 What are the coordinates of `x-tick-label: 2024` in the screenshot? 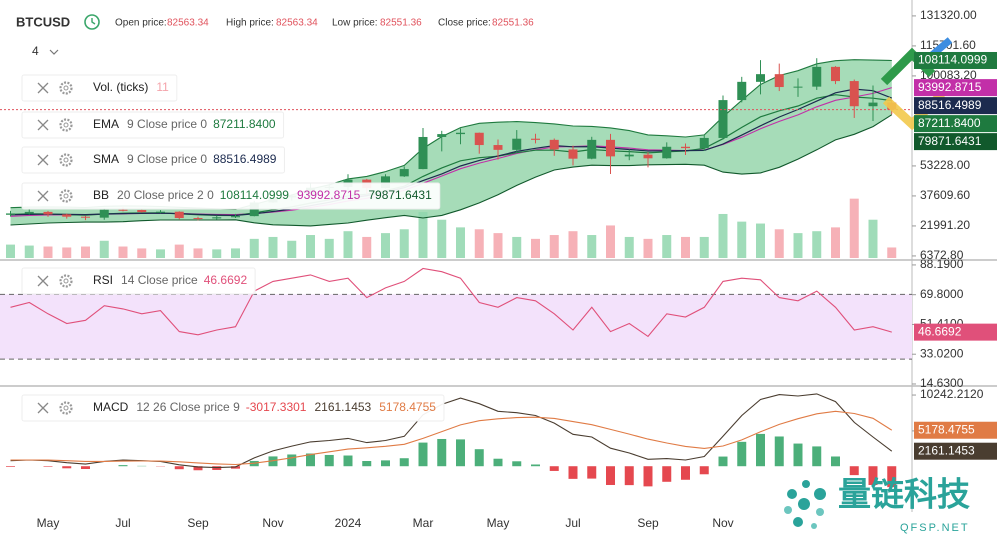 It's located at (348, 523).